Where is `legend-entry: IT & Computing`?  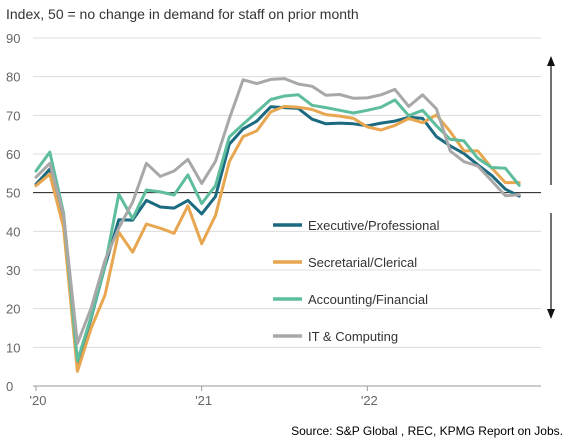
legend-entry: IT & Computing is located at coordinates (353, 336).